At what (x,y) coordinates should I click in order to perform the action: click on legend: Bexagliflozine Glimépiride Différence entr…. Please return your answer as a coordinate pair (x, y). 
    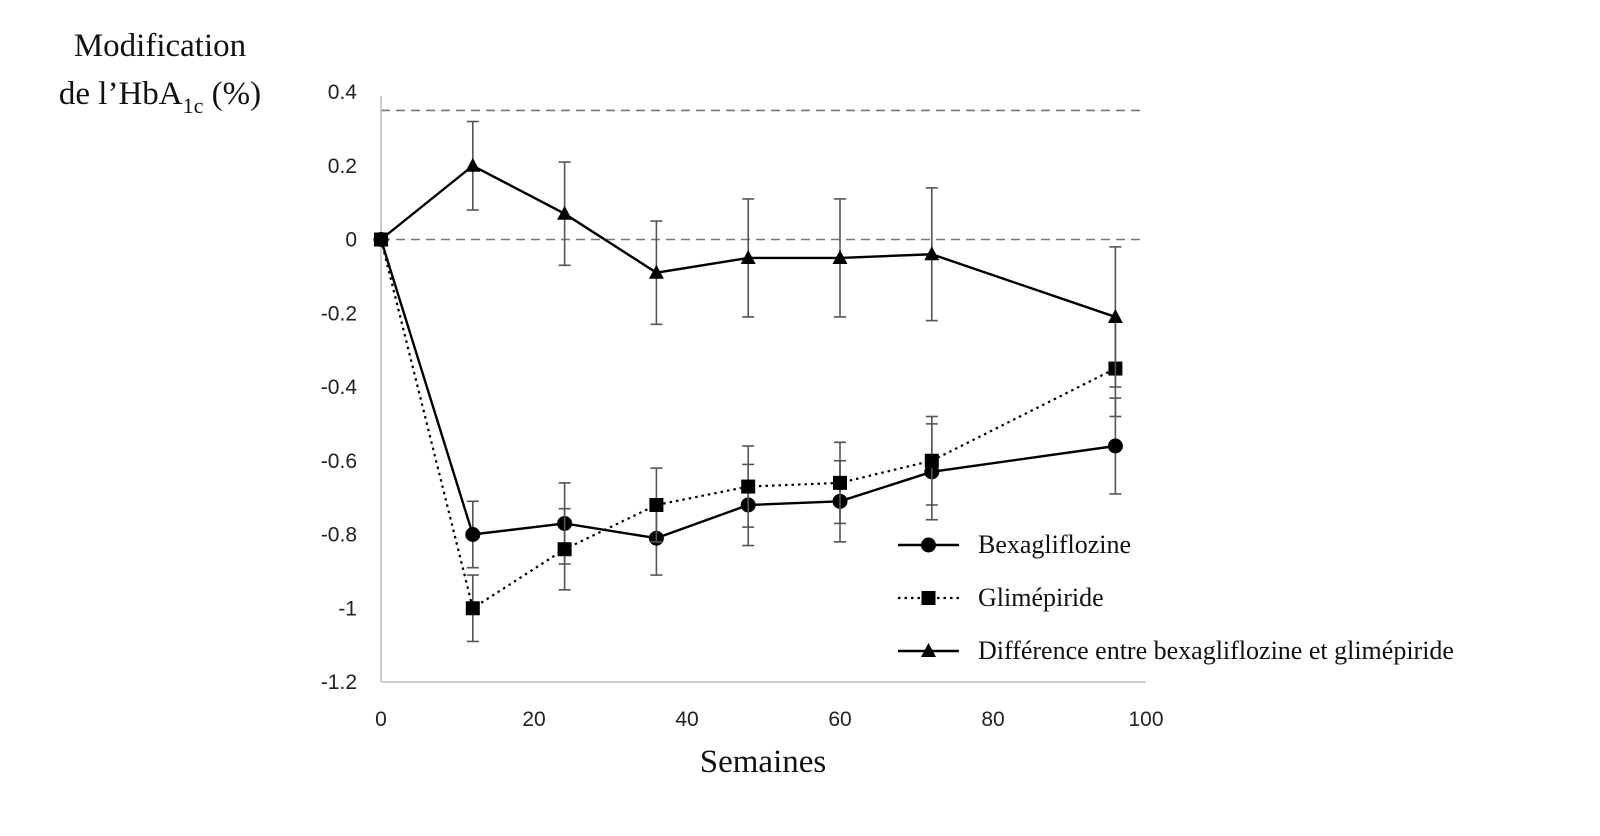
    Looking at the image, I should click on (1176, 597).